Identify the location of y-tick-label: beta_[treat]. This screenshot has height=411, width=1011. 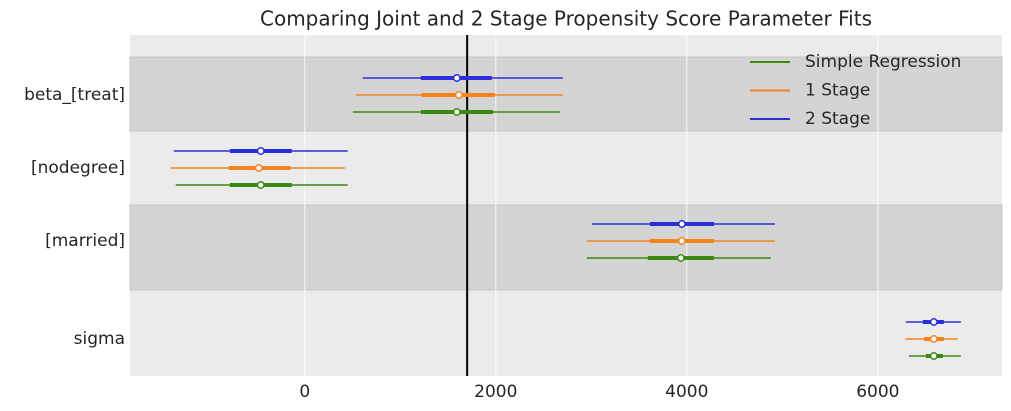
(74, 95).